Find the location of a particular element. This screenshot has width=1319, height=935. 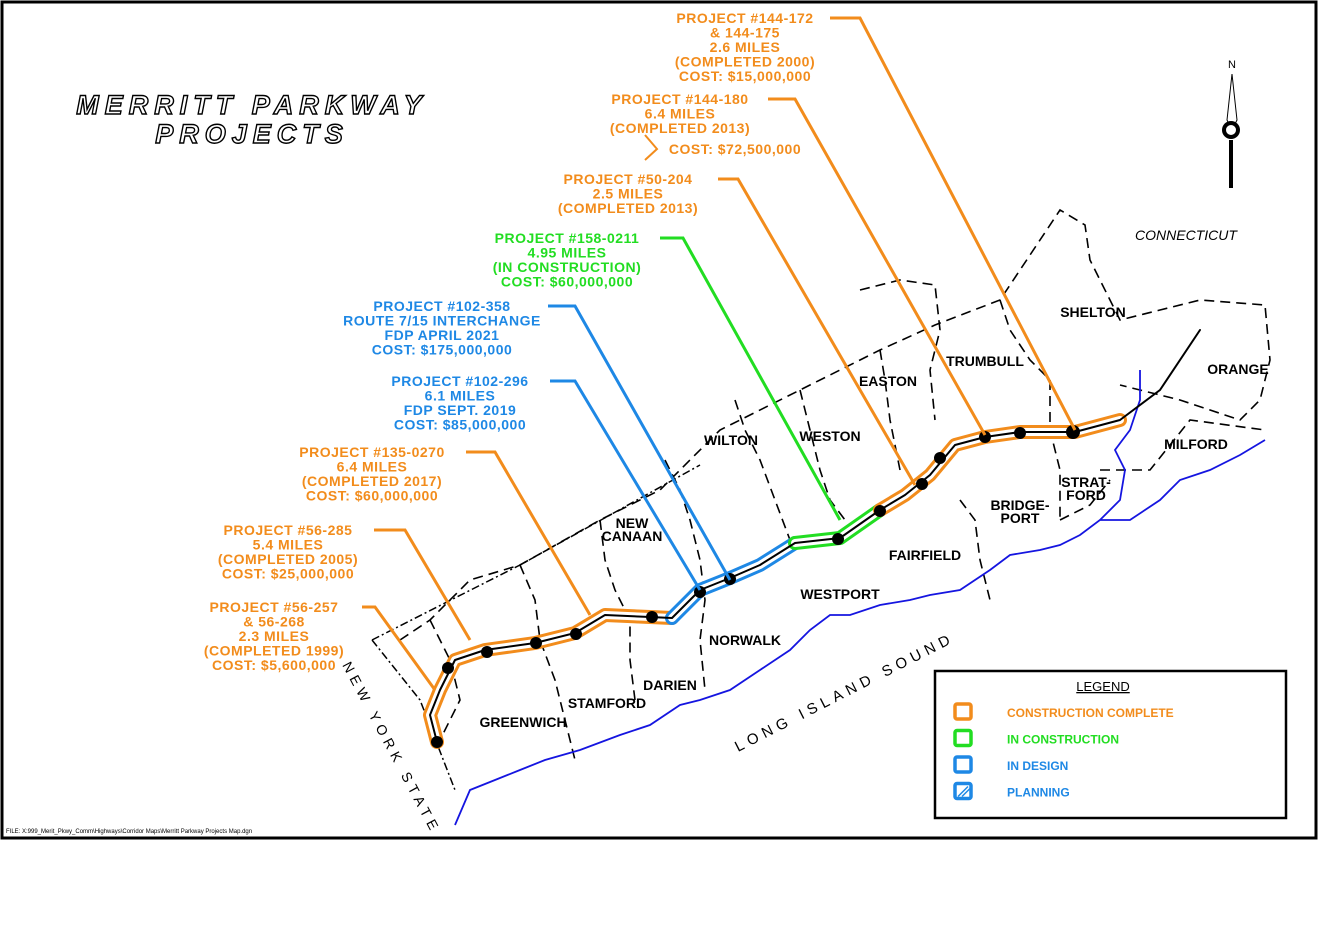

project-label: PROJECT #56-285 is located at coordinates (288, 530).